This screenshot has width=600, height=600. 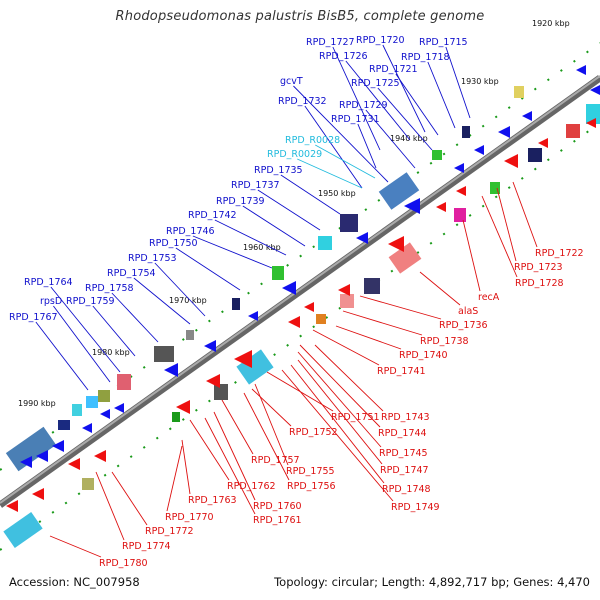 What do you see at coordinates (109, 288) in the screenshot?
I see `forward-gene-label: RPD_1758` at bounding box center [109, 288].